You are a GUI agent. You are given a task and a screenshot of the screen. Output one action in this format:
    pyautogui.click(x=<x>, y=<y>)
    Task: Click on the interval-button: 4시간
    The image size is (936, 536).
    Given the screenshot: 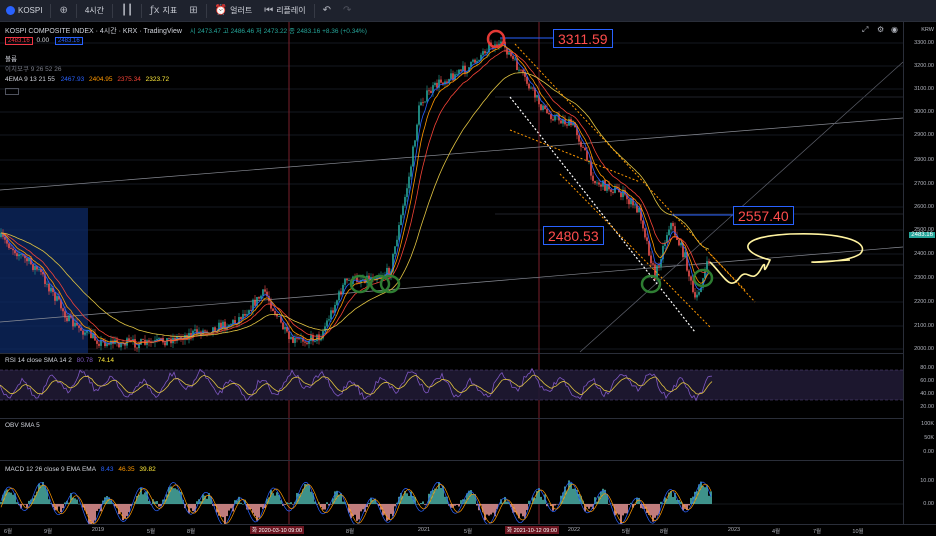 What is the action you would take?
    pyautogui.click(x=94, y=11)
    